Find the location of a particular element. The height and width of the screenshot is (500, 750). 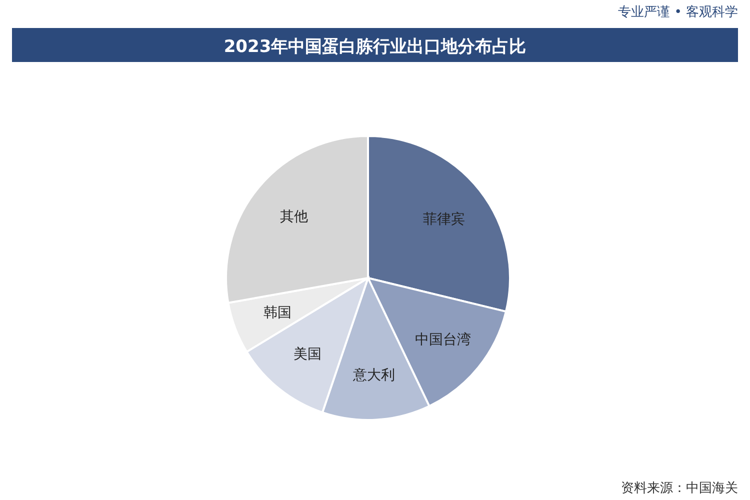

text: 专业严谨 • 客观科学 is located at coordinates (678, 12).